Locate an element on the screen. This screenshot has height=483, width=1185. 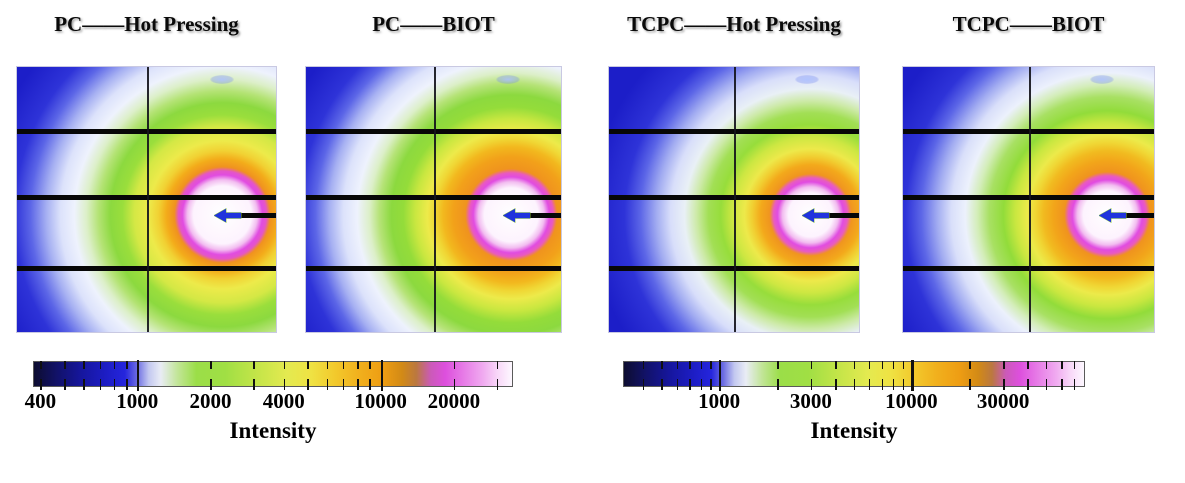
colorbar-gradient is located at coordinates (273, 374).